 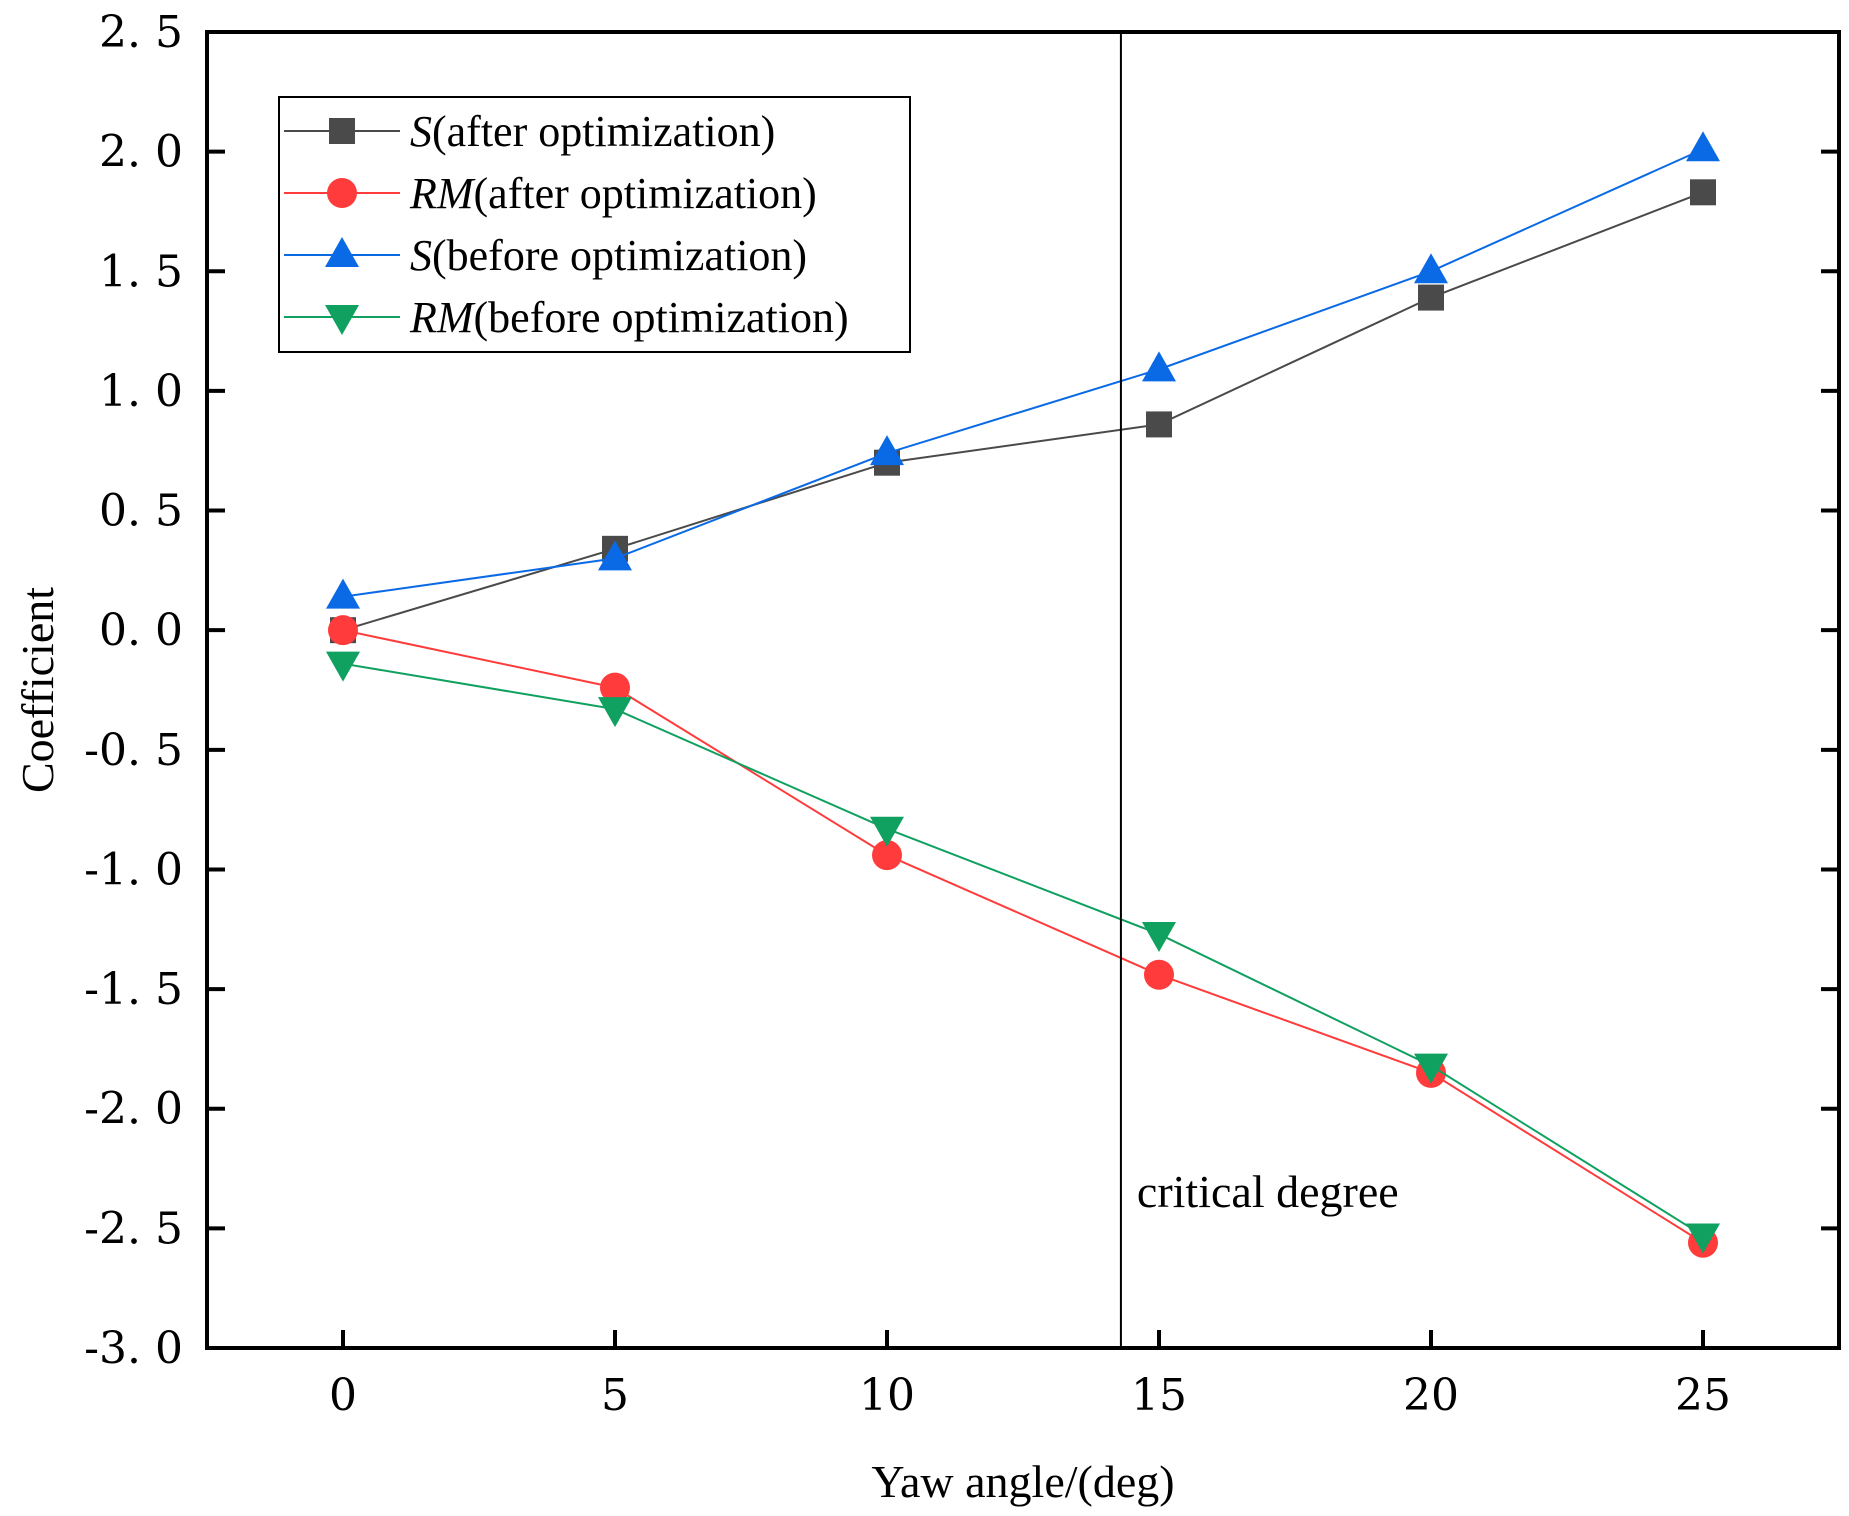 What do you see at coordinates (133, 869) in the screenshot?
I see `y-tick-label: -1. 0` at bounding box center [133, 869].